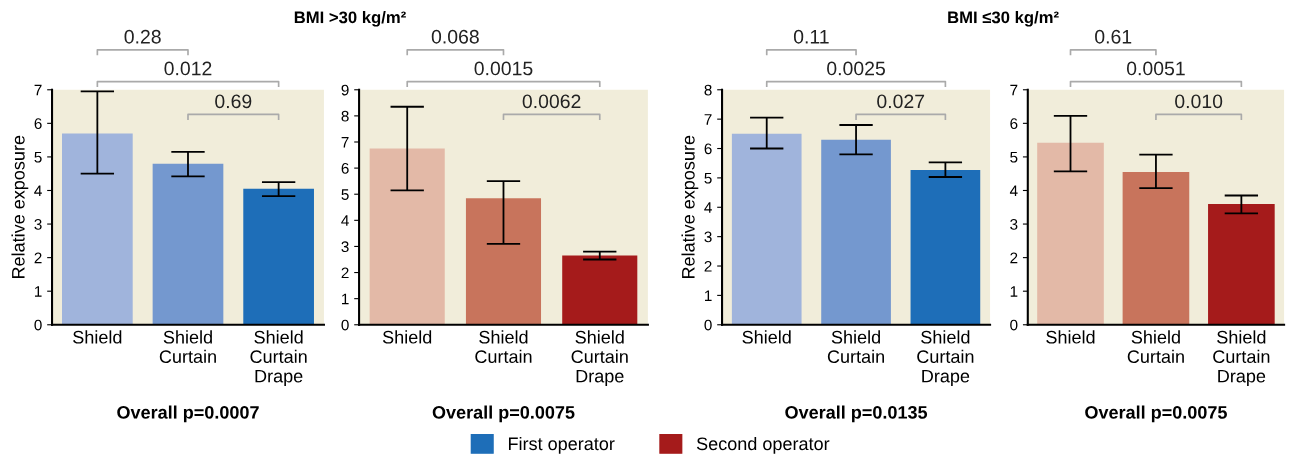 The height and width of the screenshot is (470, 1301). What do you see at coordinates (561, 445) in the screenshot?
I see `legend-label: First operator` at bounding box center [561, 445].